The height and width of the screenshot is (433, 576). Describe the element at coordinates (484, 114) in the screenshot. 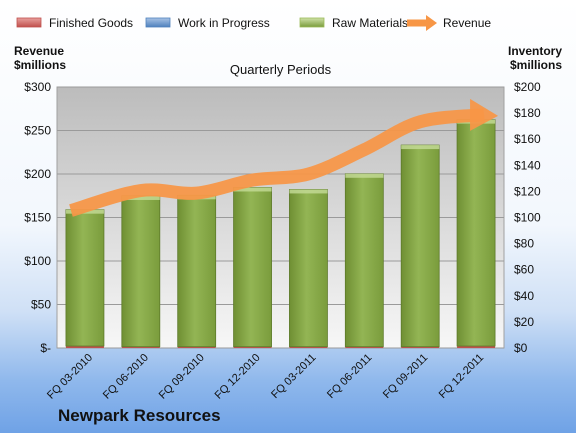

I see `revenue-arrowhead` at that location.